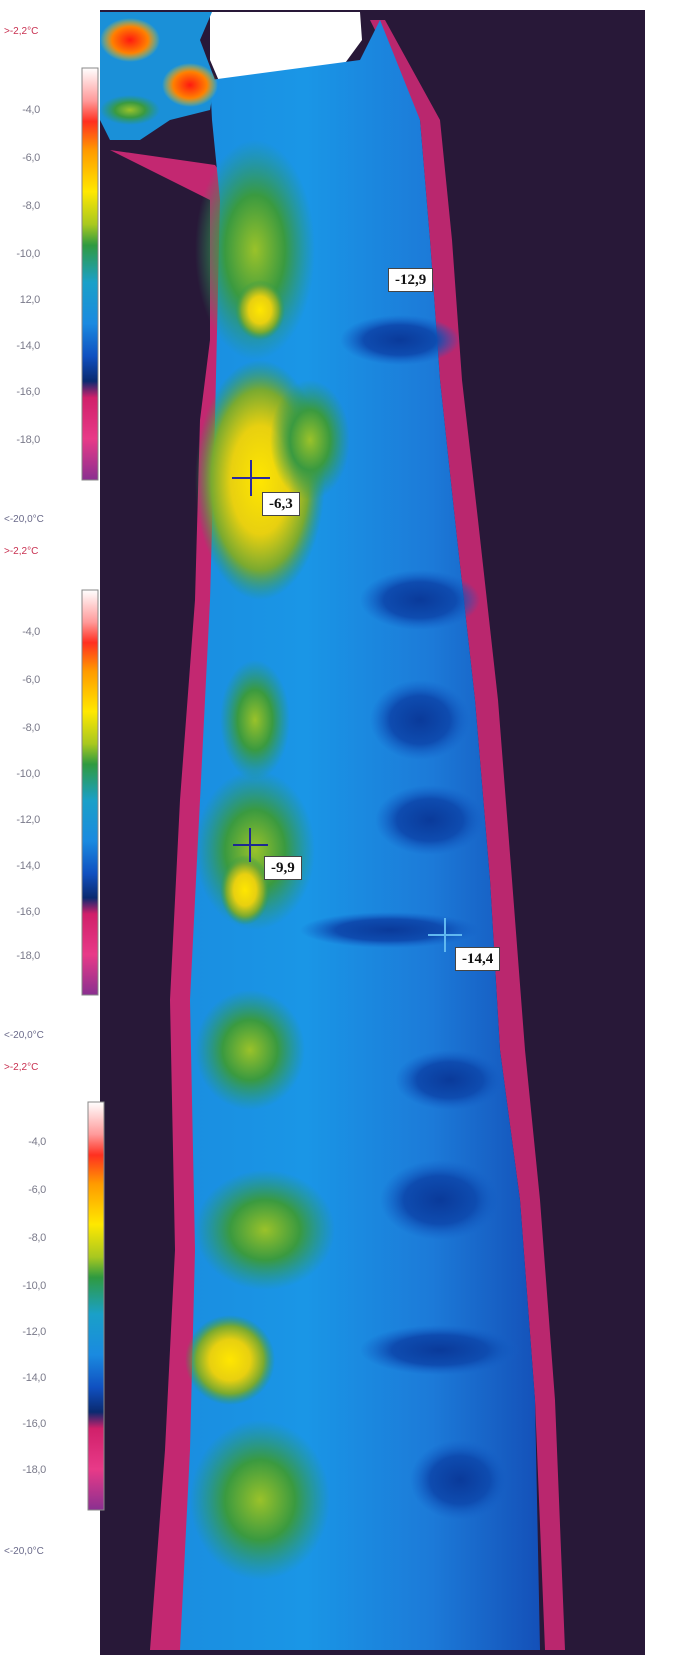 The width and height of the screenshot is (680, 1663). I want to click on temperature-marker: -9,9, so click(283, 868).